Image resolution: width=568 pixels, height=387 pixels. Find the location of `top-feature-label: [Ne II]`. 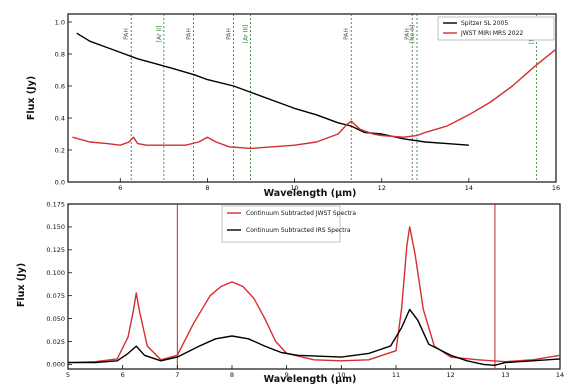

top-feature-label: [Ne II] is located at coordinates (412, 34).